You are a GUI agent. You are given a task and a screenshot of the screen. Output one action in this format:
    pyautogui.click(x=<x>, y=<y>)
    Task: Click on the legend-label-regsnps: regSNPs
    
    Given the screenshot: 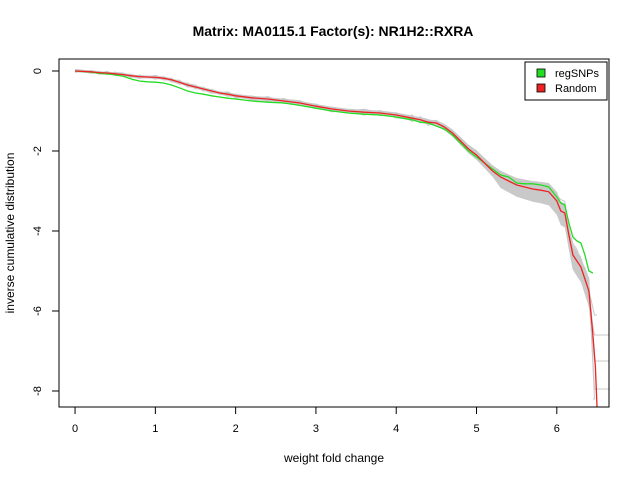 What is the action you would take?
    pyautogui.click(x=577, y=74)
    